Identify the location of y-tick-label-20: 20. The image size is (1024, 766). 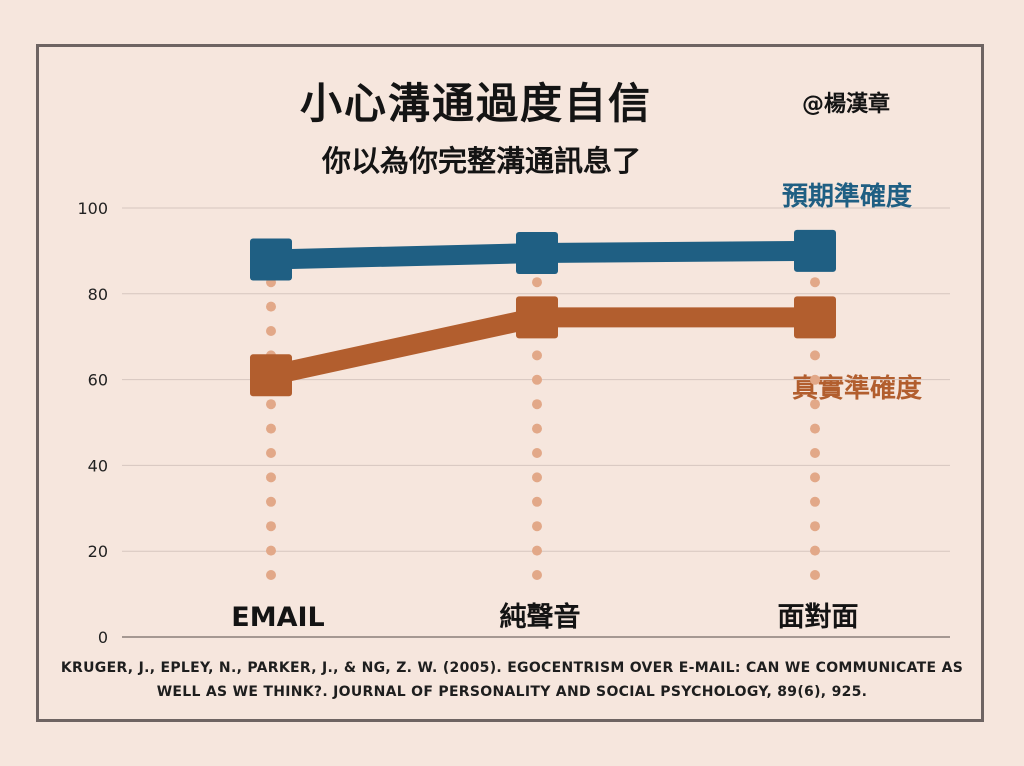
(98, 551).